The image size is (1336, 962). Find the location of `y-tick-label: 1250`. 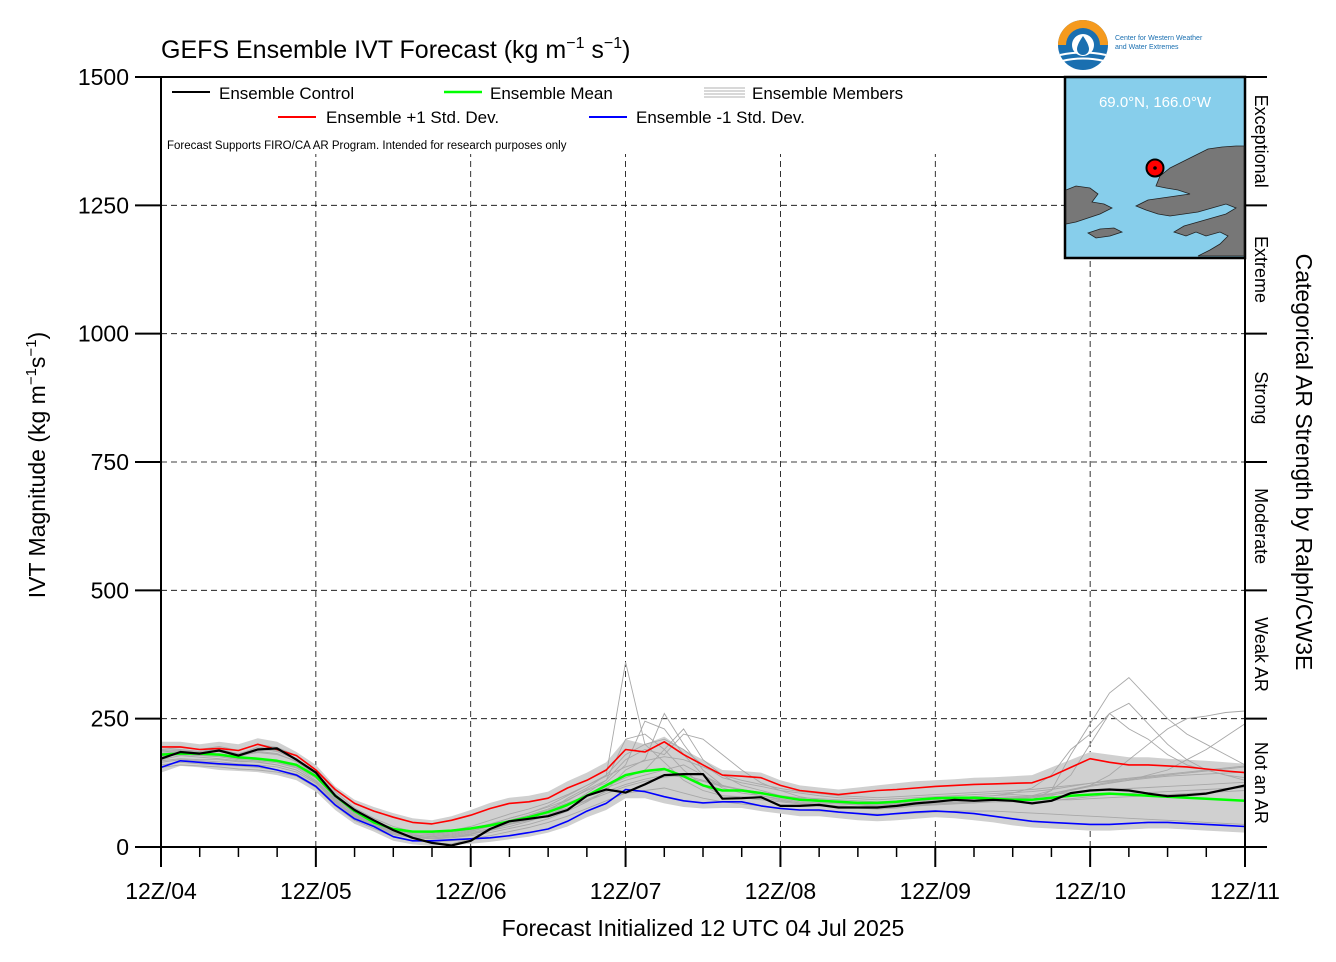

y-tick-label: 1250 is located at coordinates (103, 205).